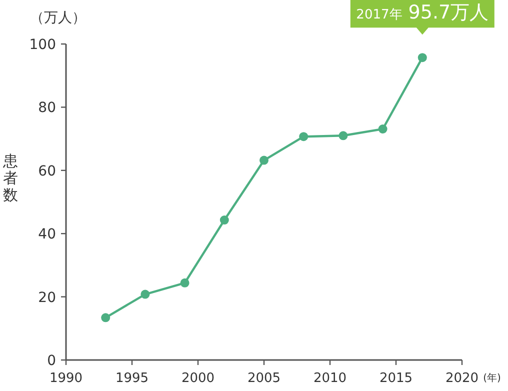 The height and width of the screenshot is (391, 508). What do you see at coordinates (47, 234) in the screenshot?
I see `y-tick-label: 40` at bounding box center [47, 234].